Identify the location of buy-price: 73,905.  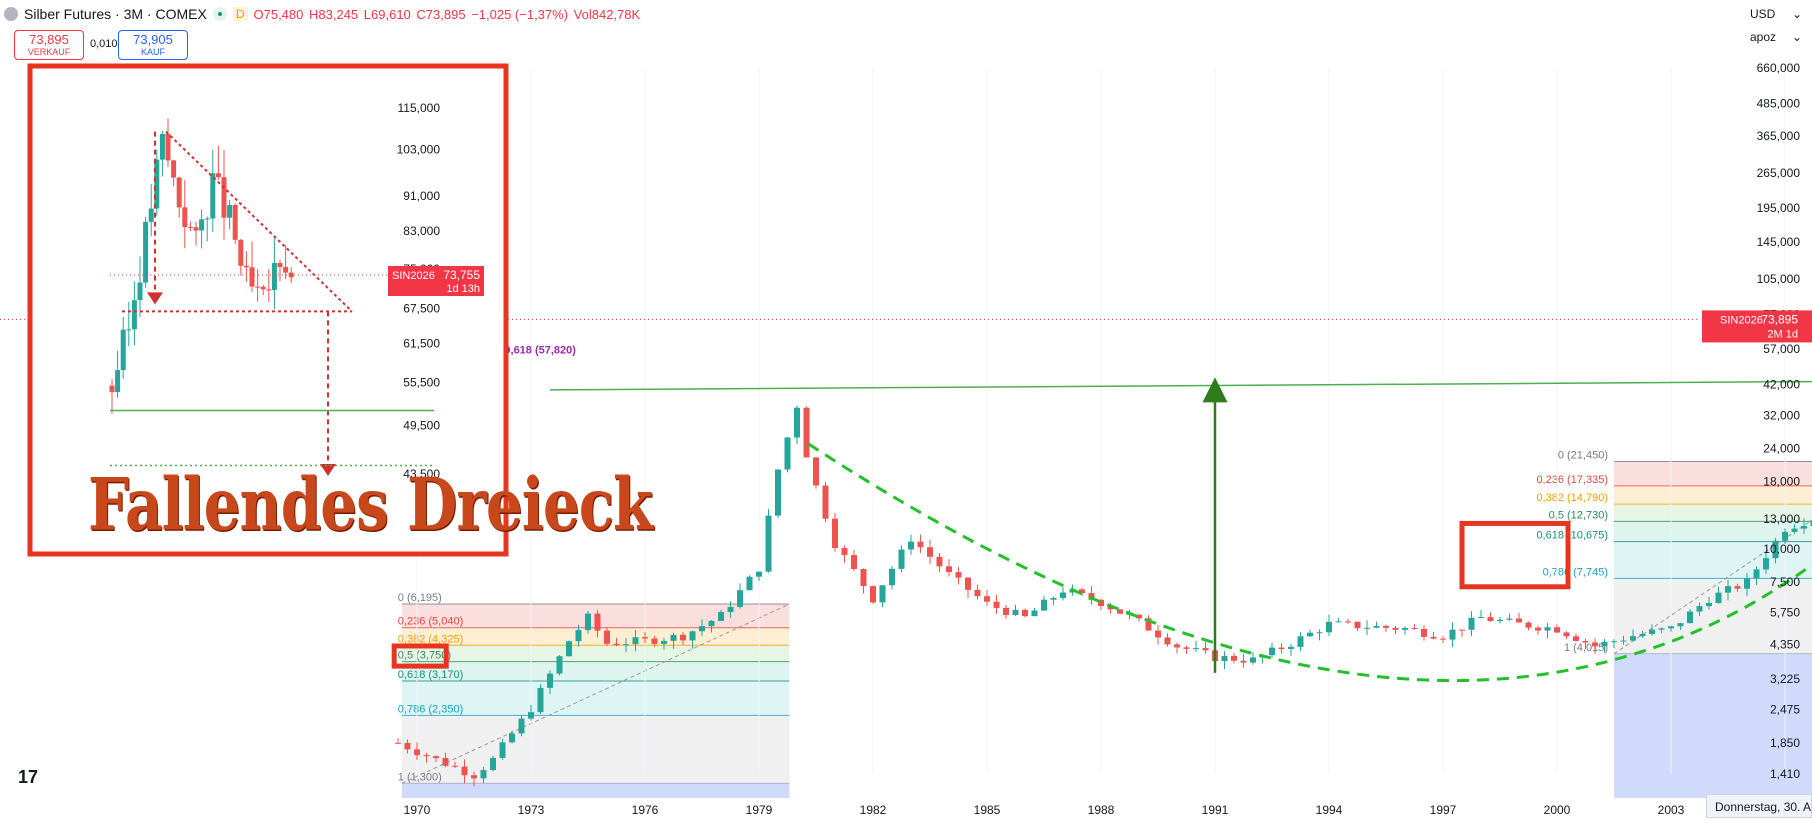
(153, 39).